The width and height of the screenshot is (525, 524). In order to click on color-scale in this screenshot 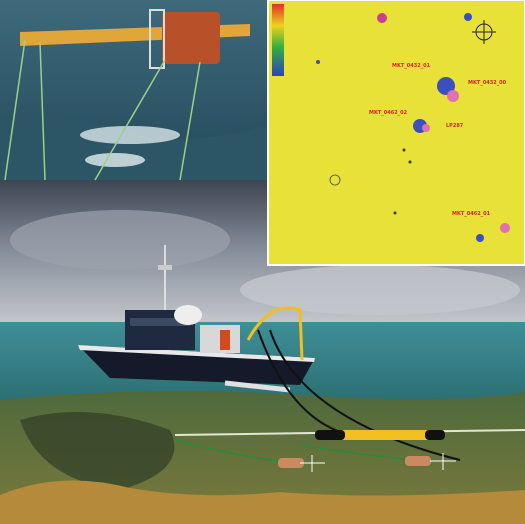, I will do `click(278, 40)`.